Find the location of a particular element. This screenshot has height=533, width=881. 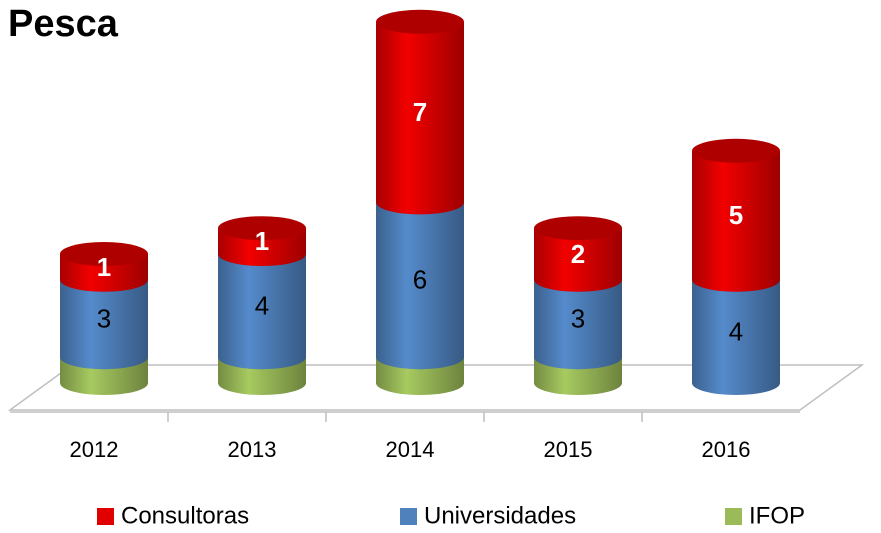

chart-title: Pesca is located at coordinates (63, 24).